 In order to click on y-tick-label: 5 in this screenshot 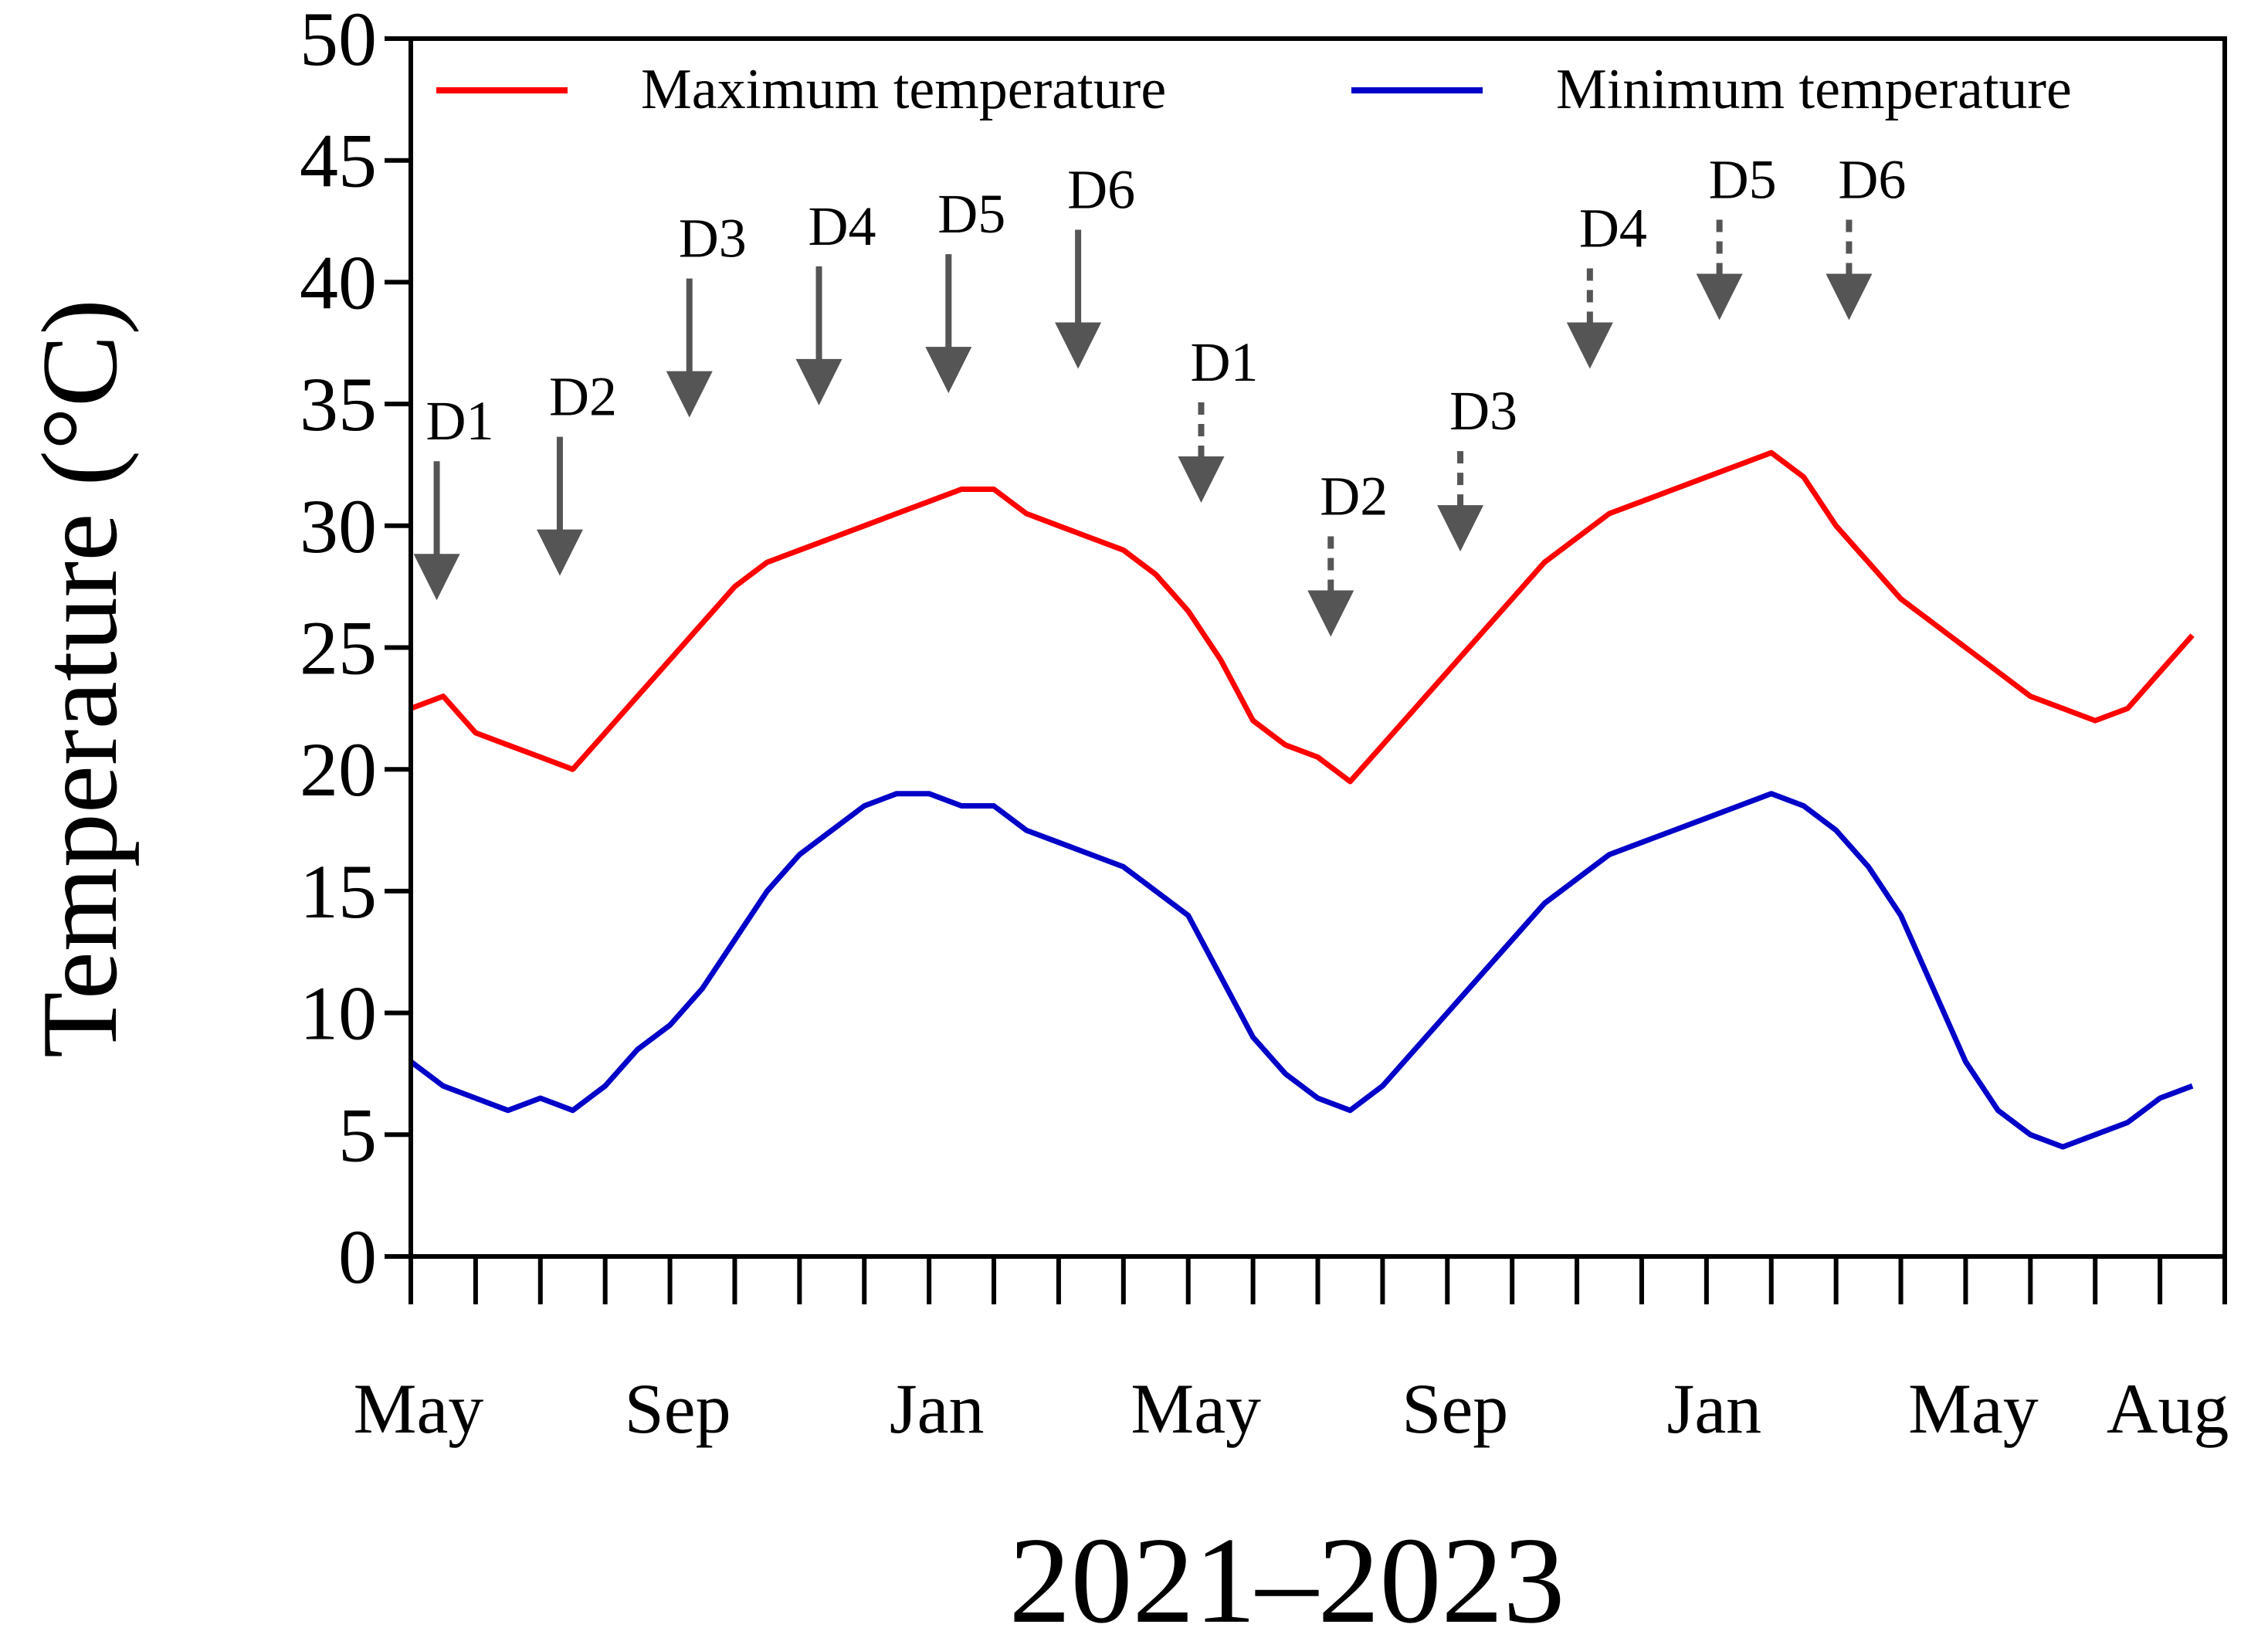, I will do `click(357, 1135)`.